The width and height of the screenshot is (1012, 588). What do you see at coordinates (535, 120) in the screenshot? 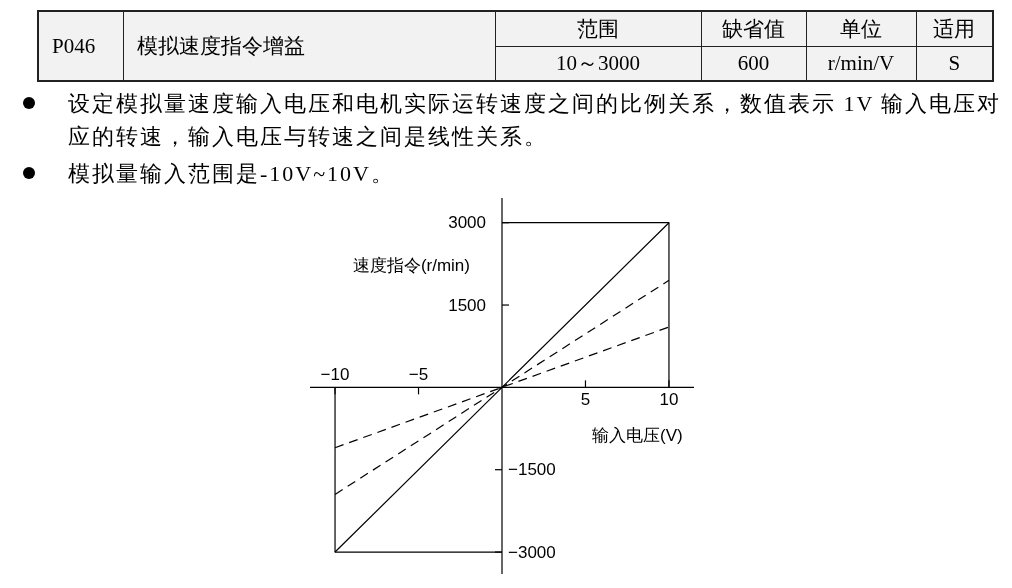
I see `text: 设定模拟量速度输入电压和电机实际运转速度之间的比例关系，数值表示 1V 输入电压对应的转速，输入电压与转速之间是线性关系。` at bounding box center [535, 120].